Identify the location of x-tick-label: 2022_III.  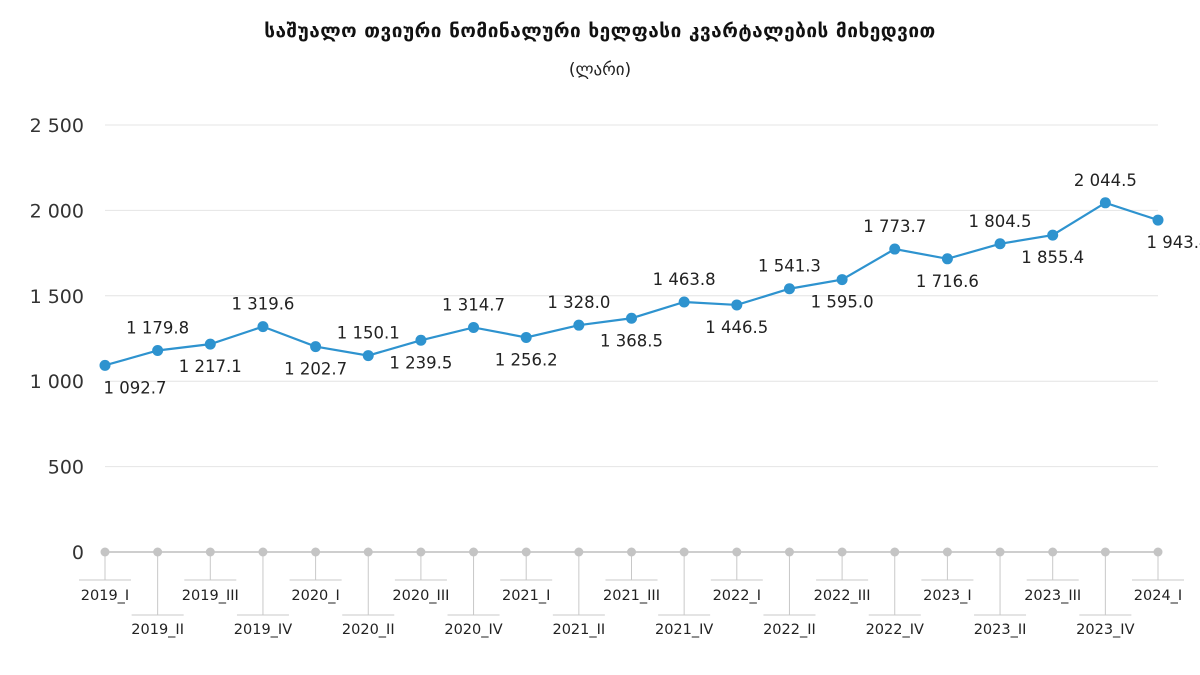
(842, 596).